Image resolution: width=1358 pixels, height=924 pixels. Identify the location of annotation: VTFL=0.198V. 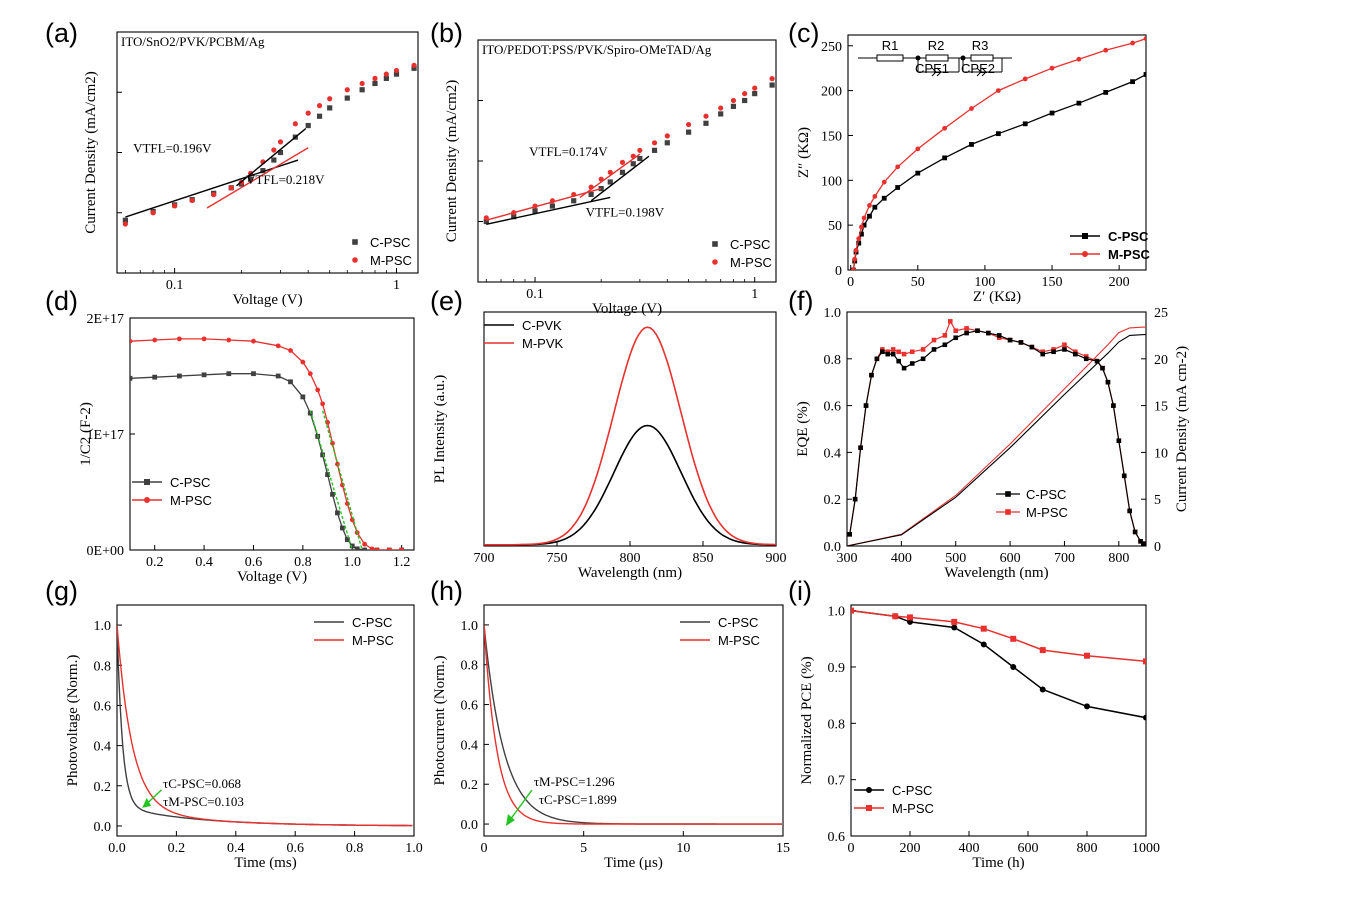
(625, 212).